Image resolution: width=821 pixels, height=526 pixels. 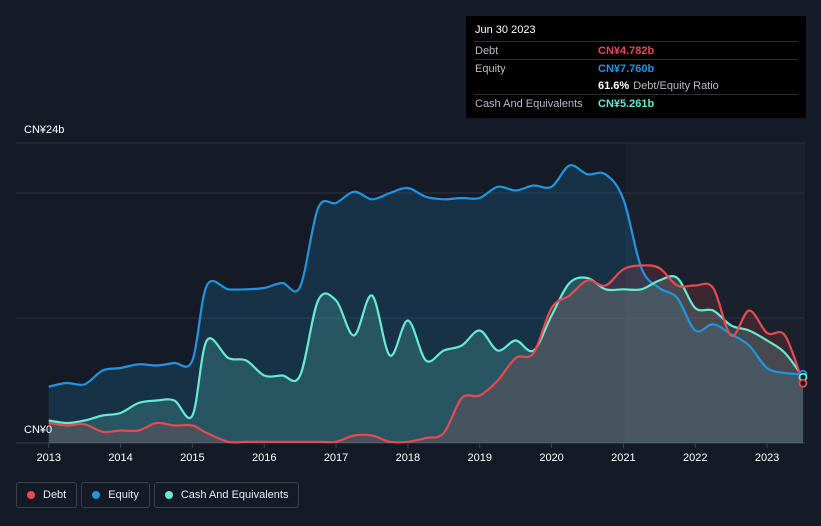 I want to click on legend-equity-label: Equity, so click(x=123, y=495).